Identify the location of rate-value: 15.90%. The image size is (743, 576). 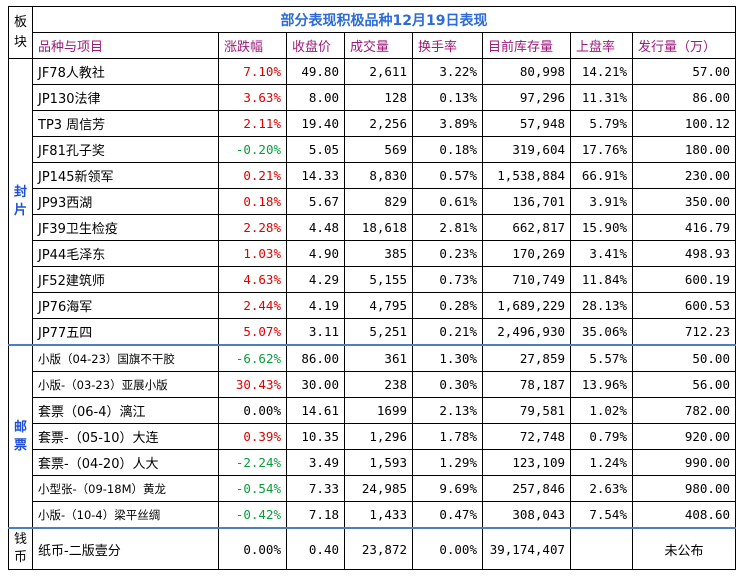
(601, 227).